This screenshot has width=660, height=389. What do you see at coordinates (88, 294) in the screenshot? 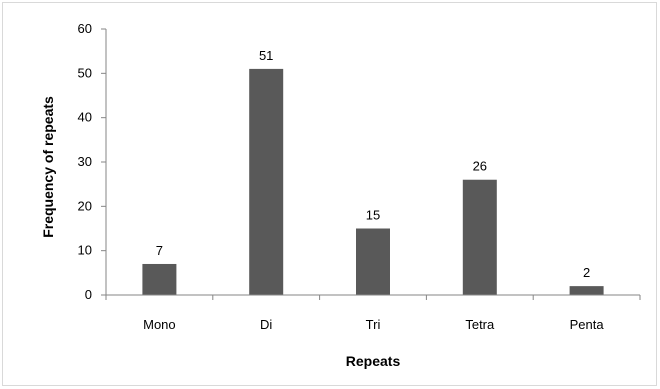
I see `y-tick-label: 0` at bounding box center [88, 294].